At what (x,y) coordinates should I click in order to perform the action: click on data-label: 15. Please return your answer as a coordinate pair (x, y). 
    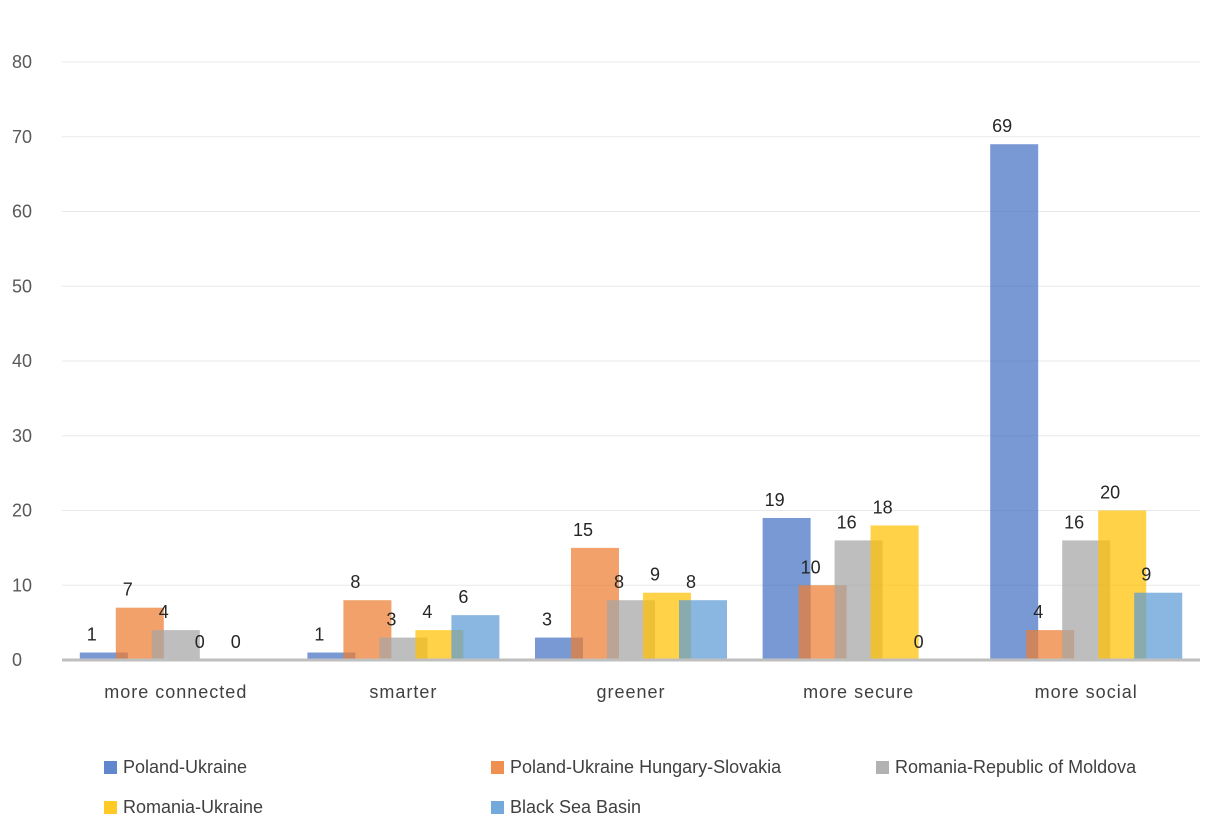
    Looking at the image, I should click on (583, 530).